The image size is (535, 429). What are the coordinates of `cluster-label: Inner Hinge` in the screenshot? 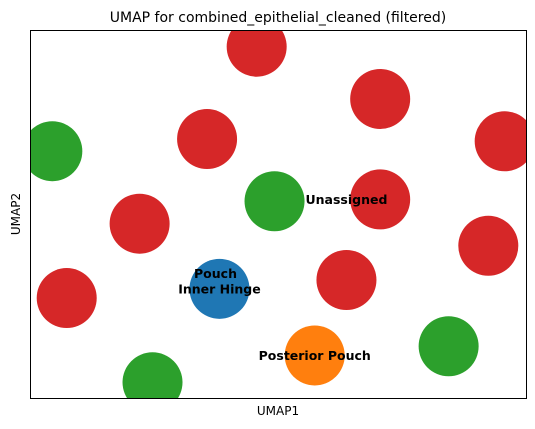 It's located at (219, 288).